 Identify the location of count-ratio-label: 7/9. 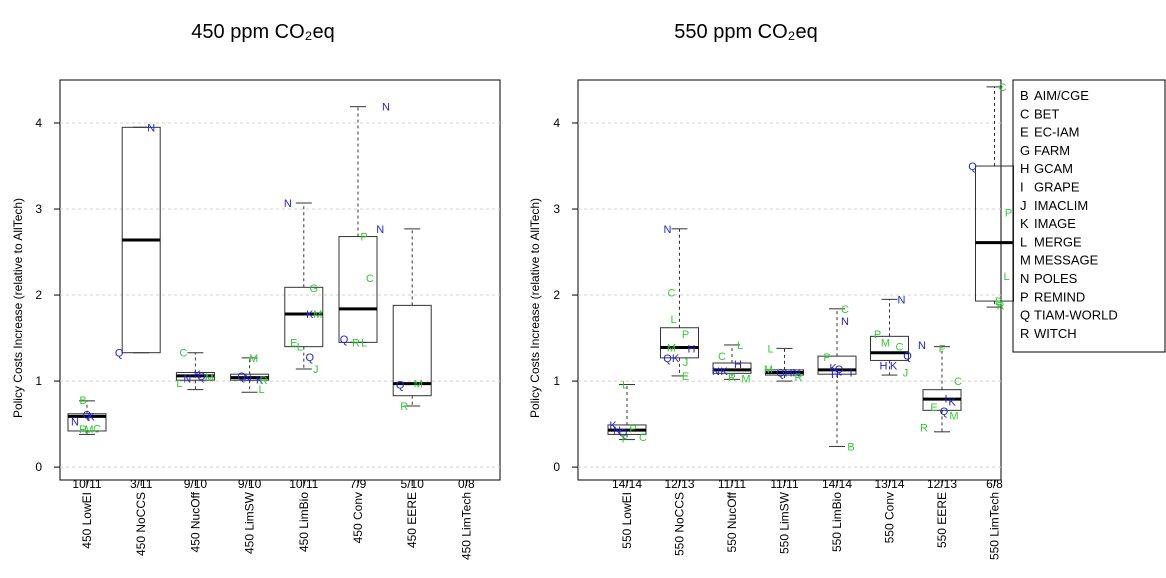
(358, 484).